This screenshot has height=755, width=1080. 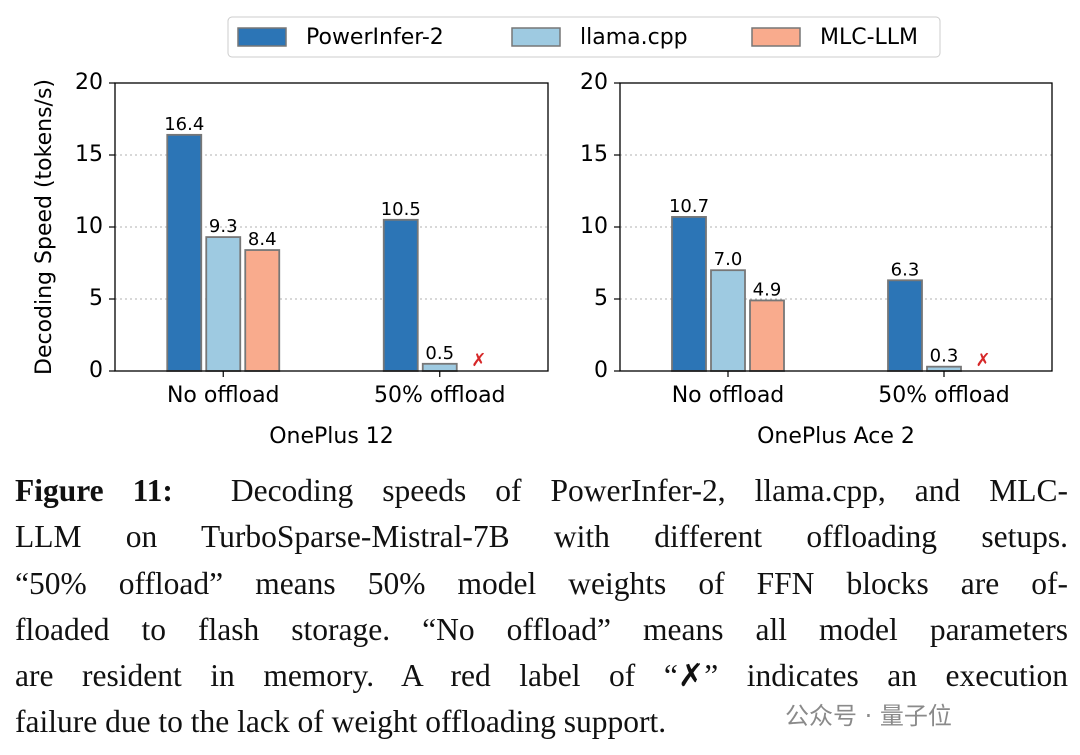 What do you see at coordinates (184, 124) in the screenshot?
I see `value-label: 16.4` at bounding box center [184, 124].